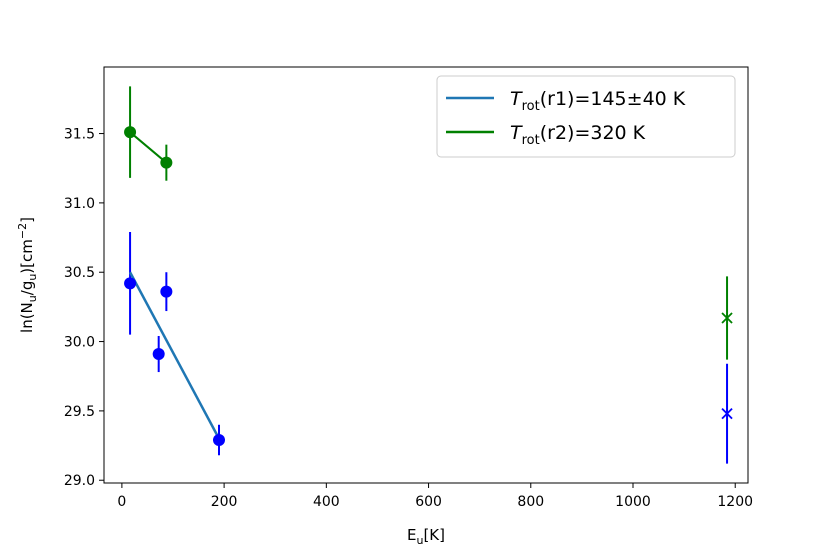 The height and width of the screenshot is (554, 830). I want to click on x-tick-label-5: 1000, so click(633, 502).